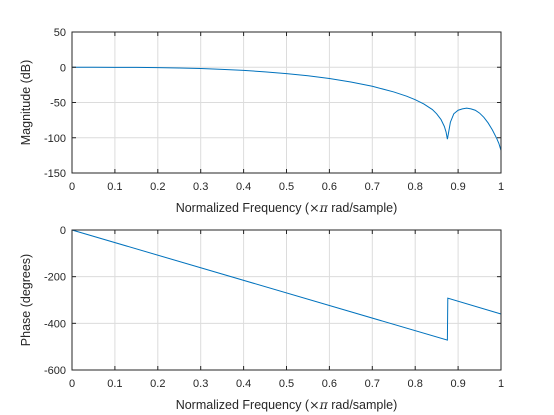 The width and height of the screenshot is (554, 415). I want to click on y-axis-label: Magnitude (dB), so click(26, 102).